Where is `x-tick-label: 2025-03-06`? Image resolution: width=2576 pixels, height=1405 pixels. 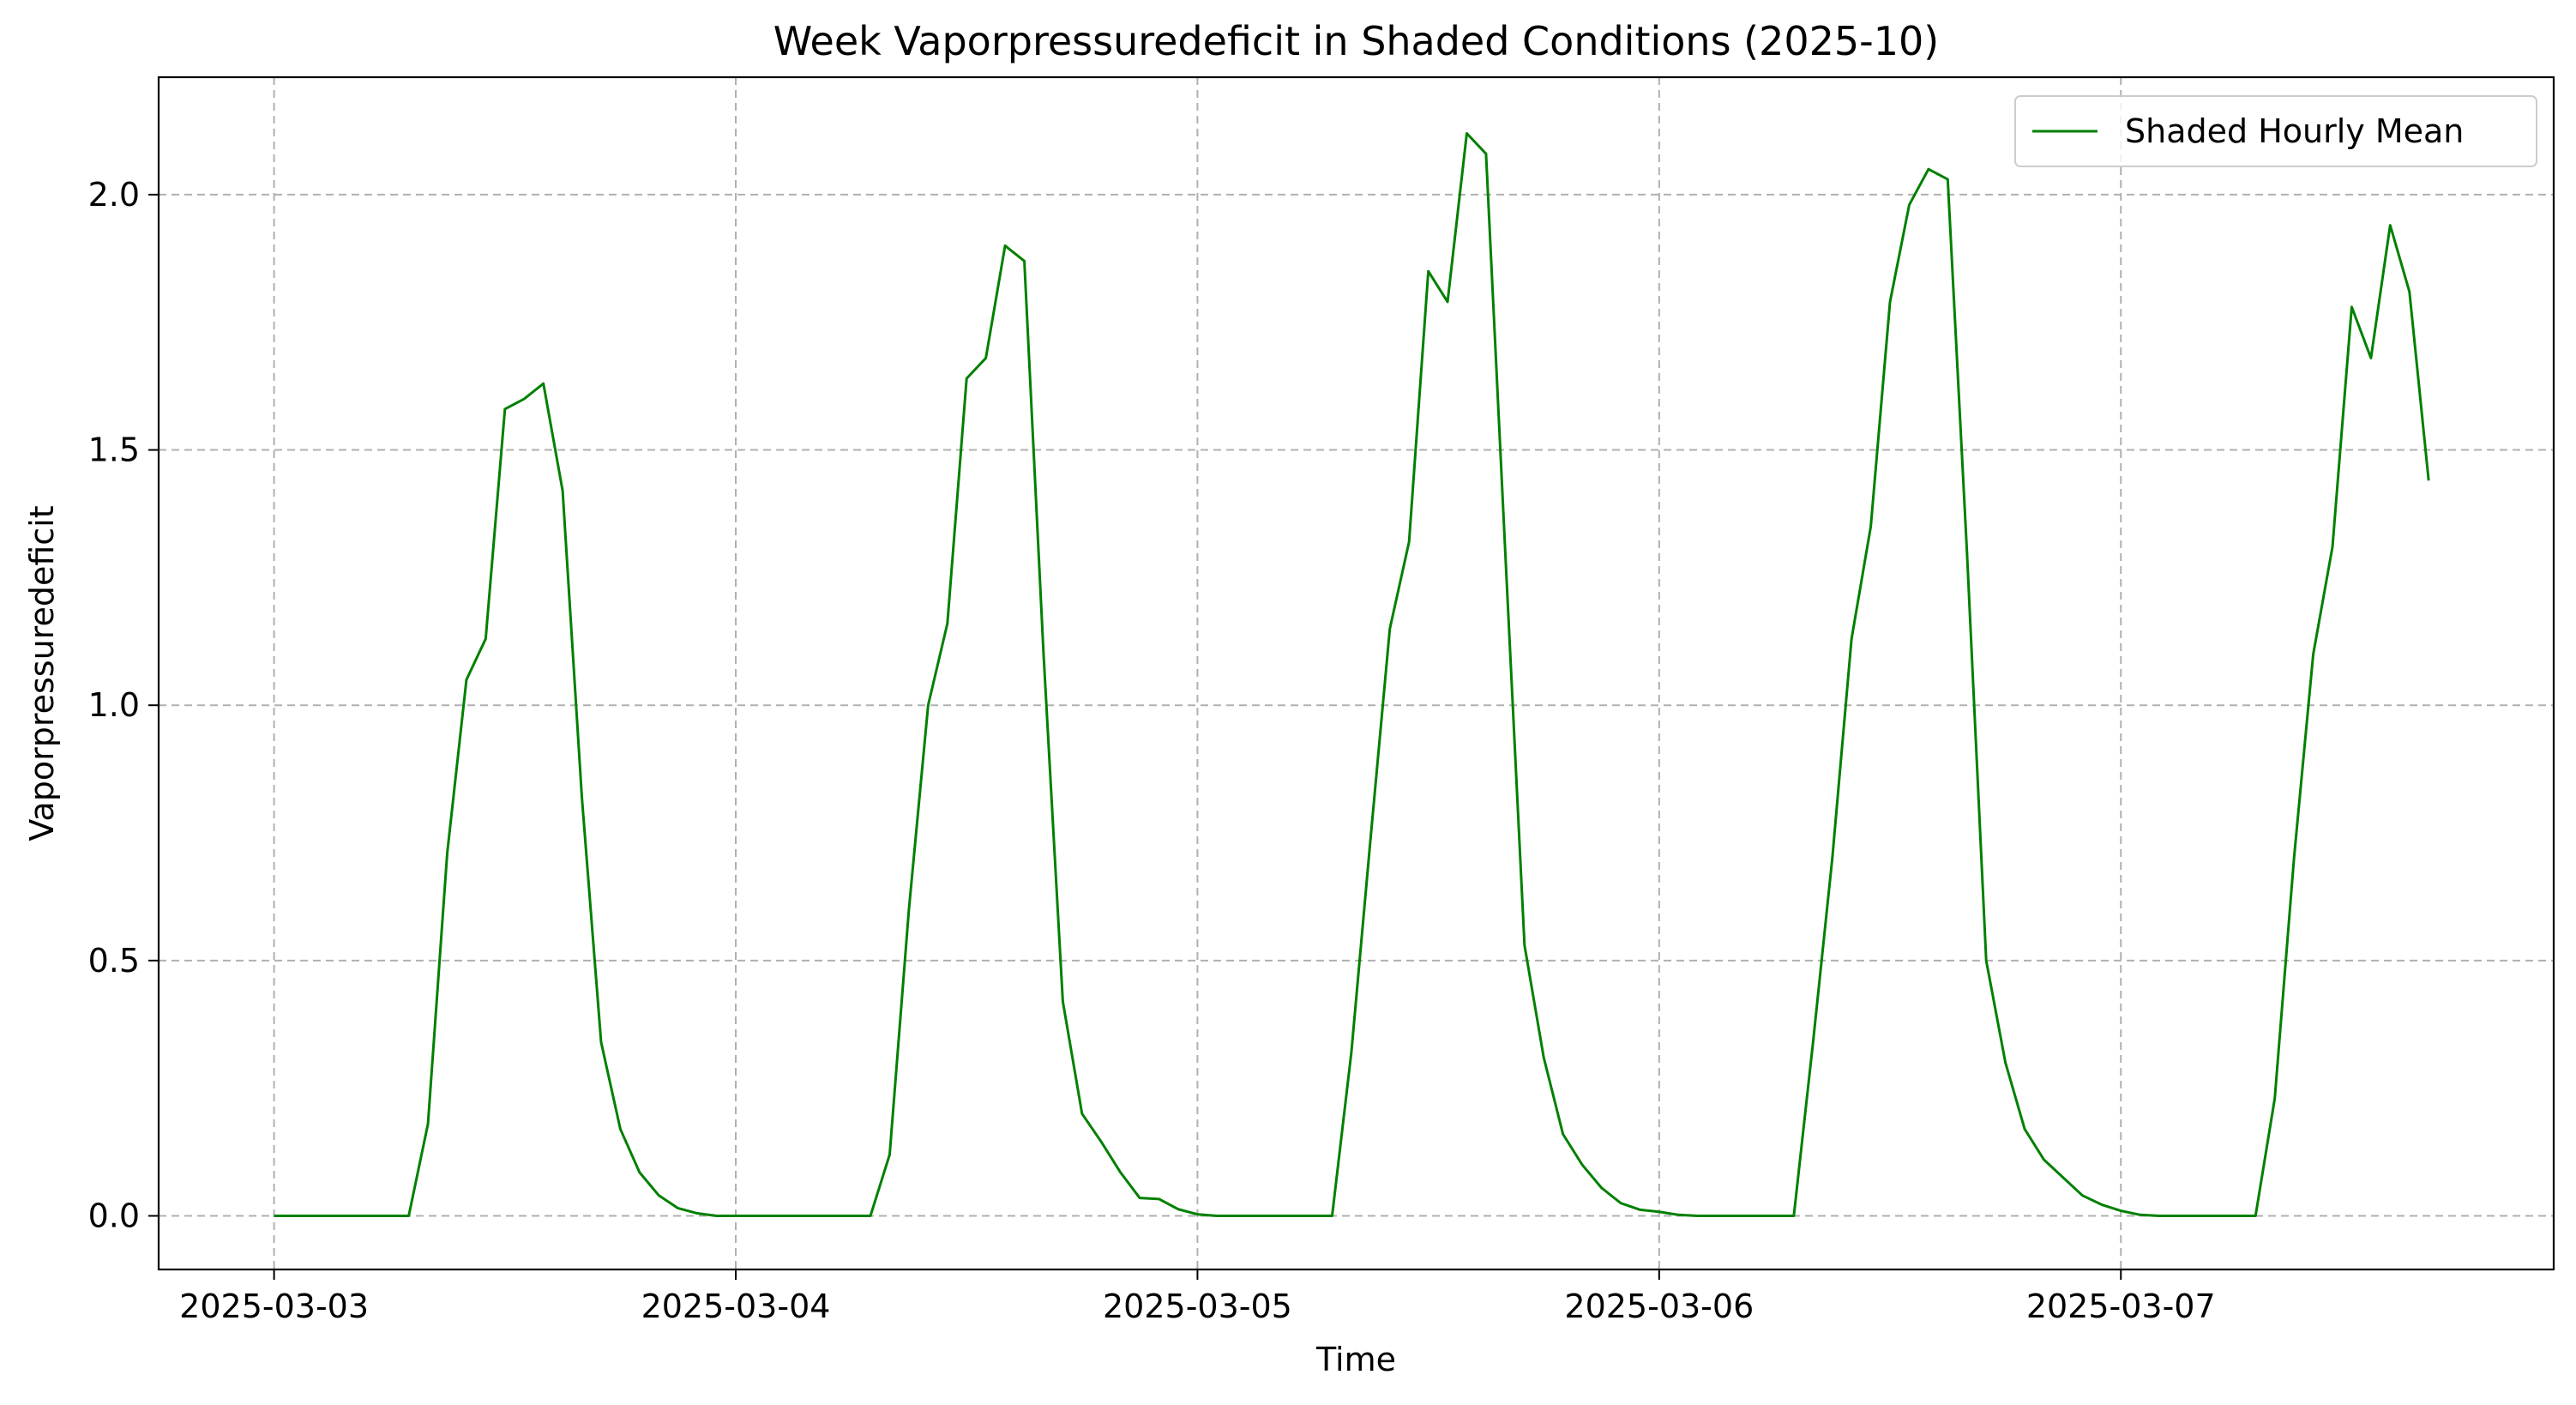 x-tick-label: 2025-03-06 is located at coordinates (1659, 1306).